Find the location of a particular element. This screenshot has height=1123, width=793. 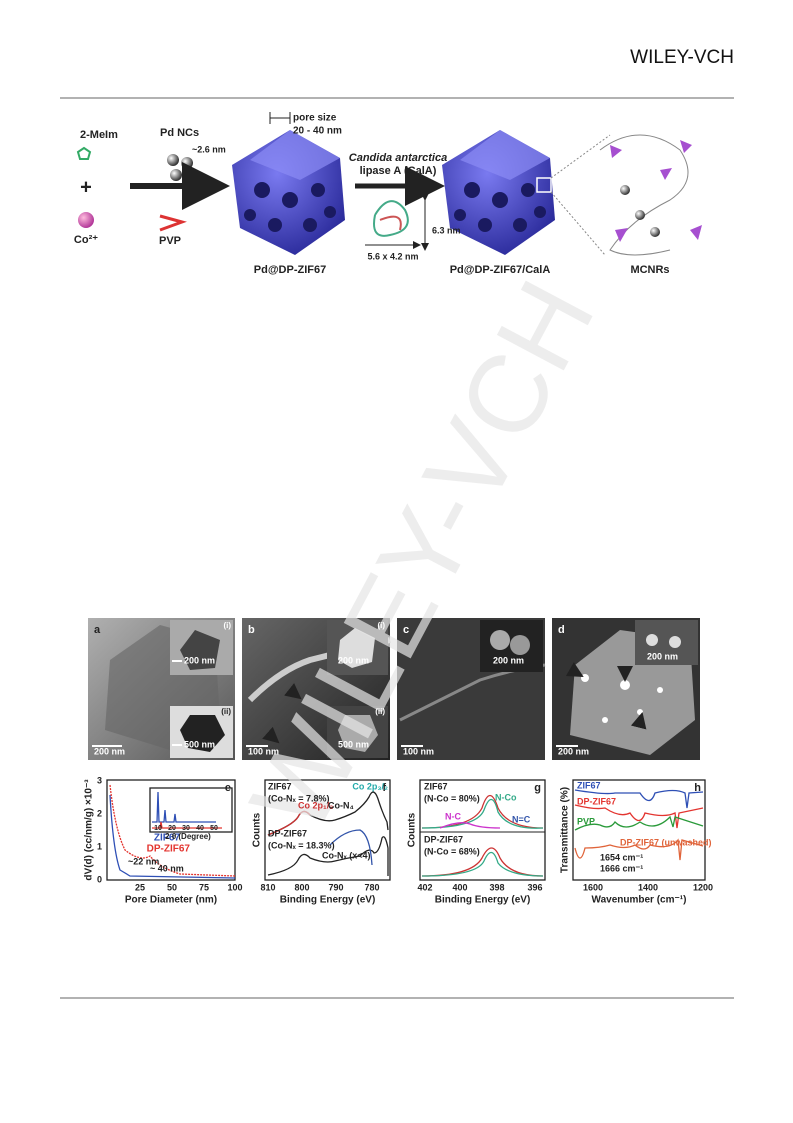

panel-letter: d is located at coordinates (561, 630).